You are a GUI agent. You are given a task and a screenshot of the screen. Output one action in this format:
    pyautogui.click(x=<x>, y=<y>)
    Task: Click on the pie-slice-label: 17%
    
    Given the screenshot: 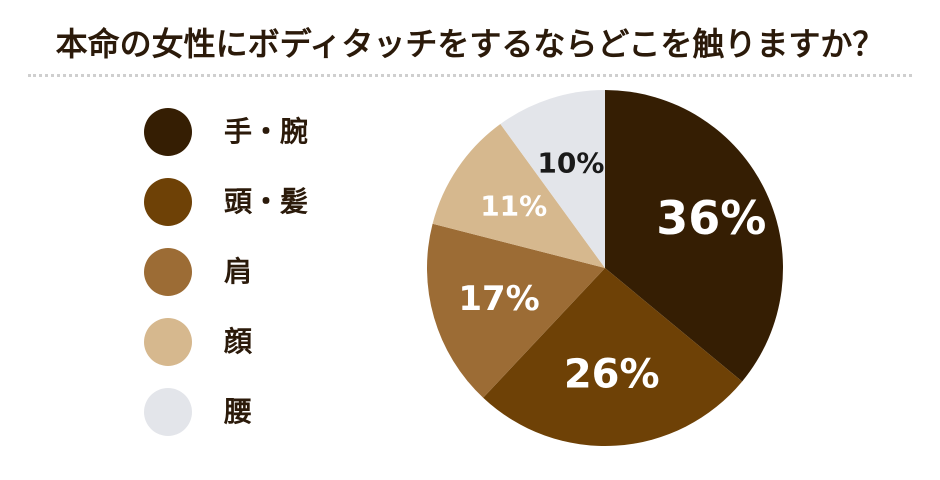 What is the action you would take?
    pyautogui.click(x=498, y=299)
    